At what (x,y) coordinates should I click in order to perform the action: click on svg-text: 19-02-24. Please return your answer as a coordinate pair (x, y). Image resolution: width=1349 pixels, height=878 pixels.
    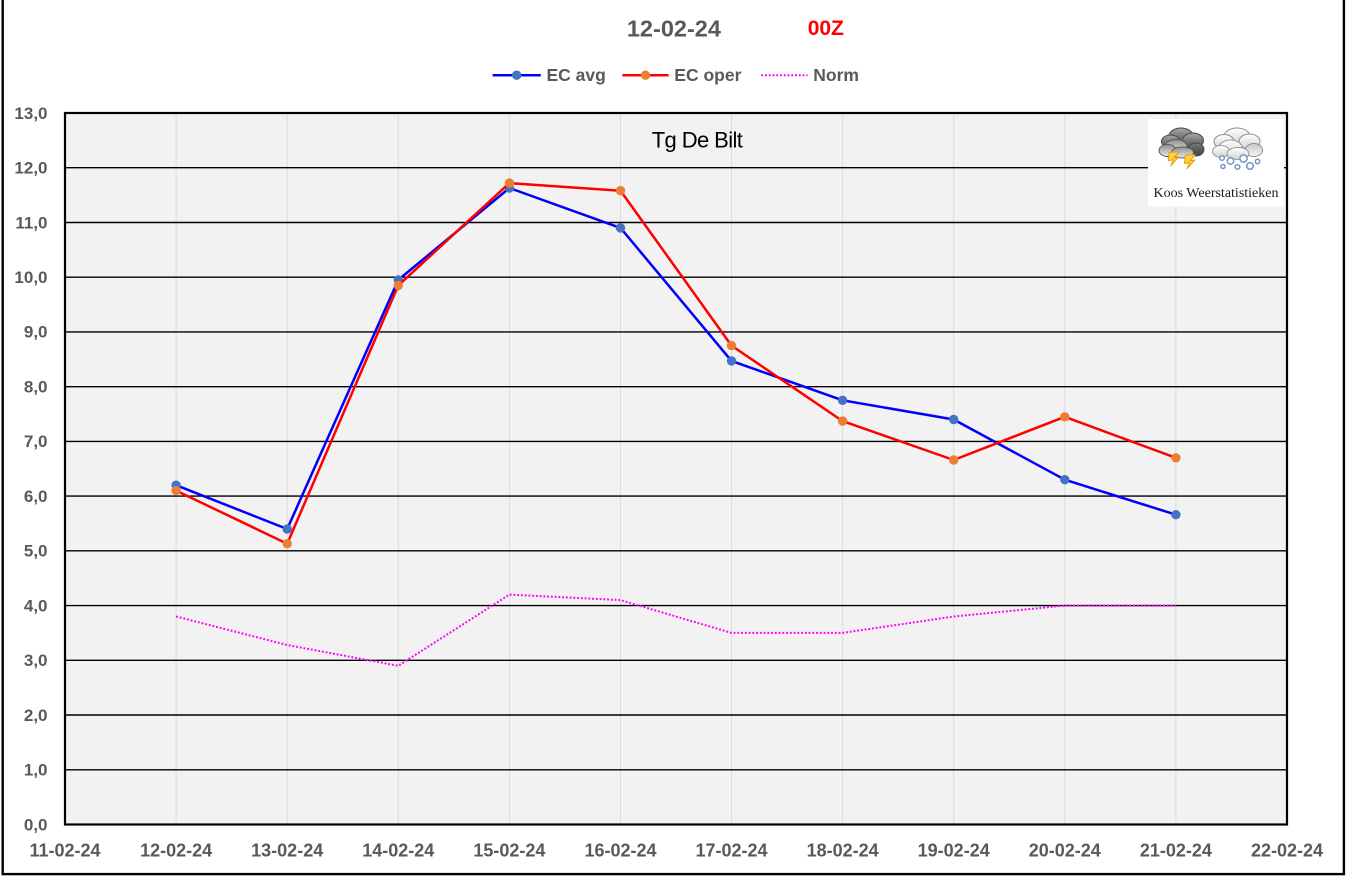
    Looking at the image, I should click on (954, 850).